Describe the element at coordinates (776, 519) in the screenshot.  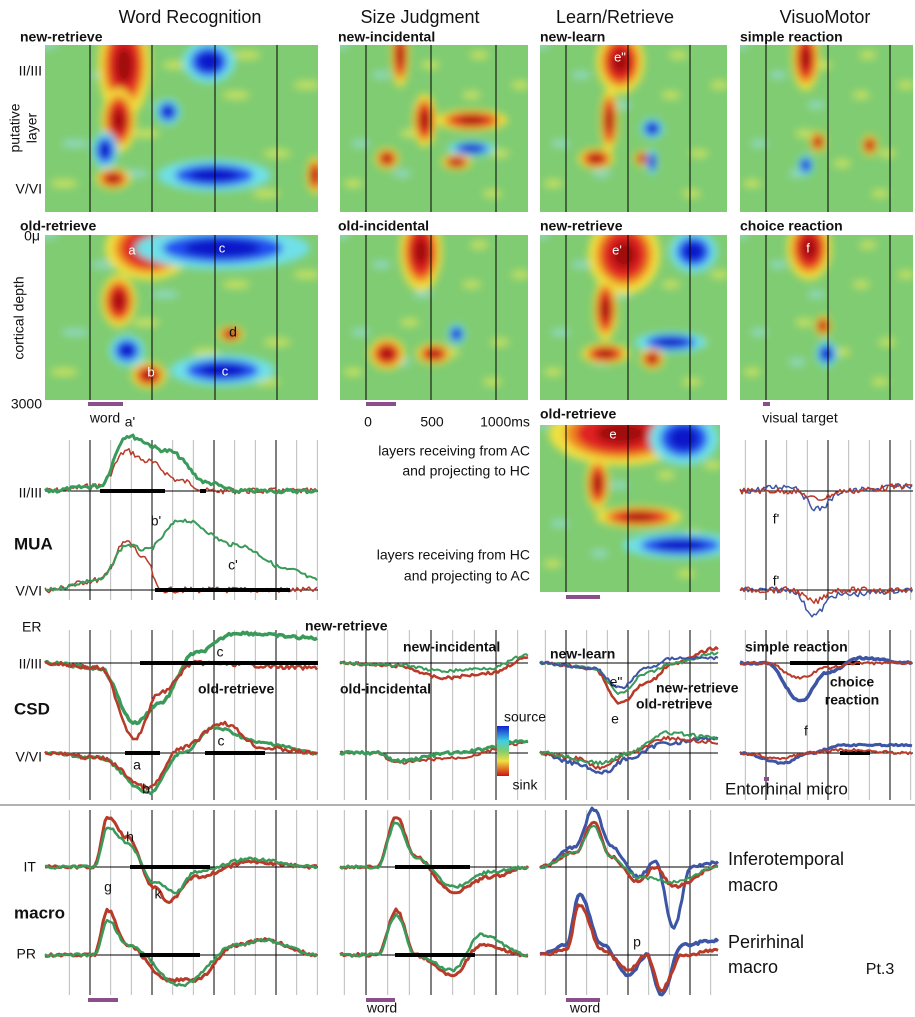
I see `label: f'` at that location.